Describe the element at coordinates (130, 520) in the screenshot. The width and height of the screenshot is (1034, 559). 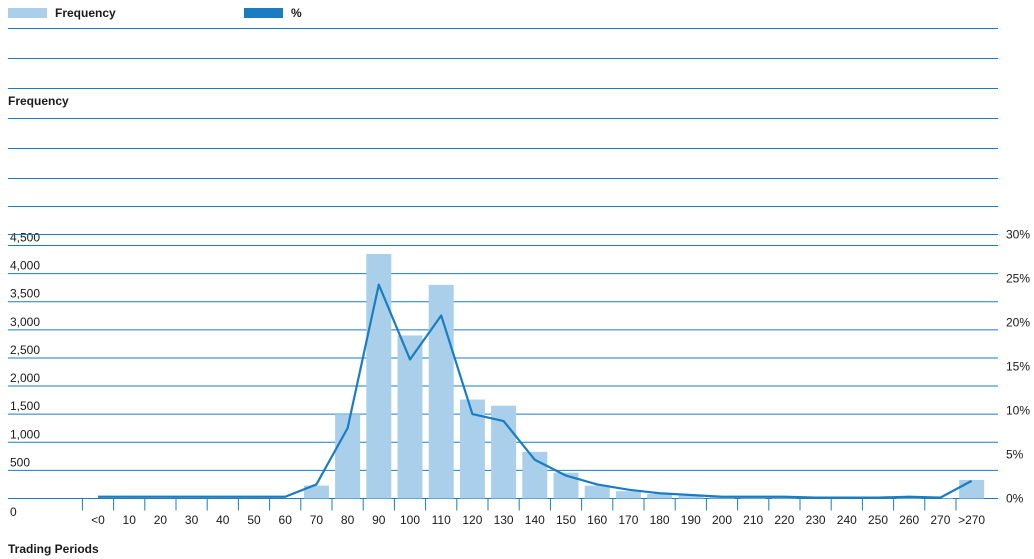
I see `x-tick-label: 10` at that location.